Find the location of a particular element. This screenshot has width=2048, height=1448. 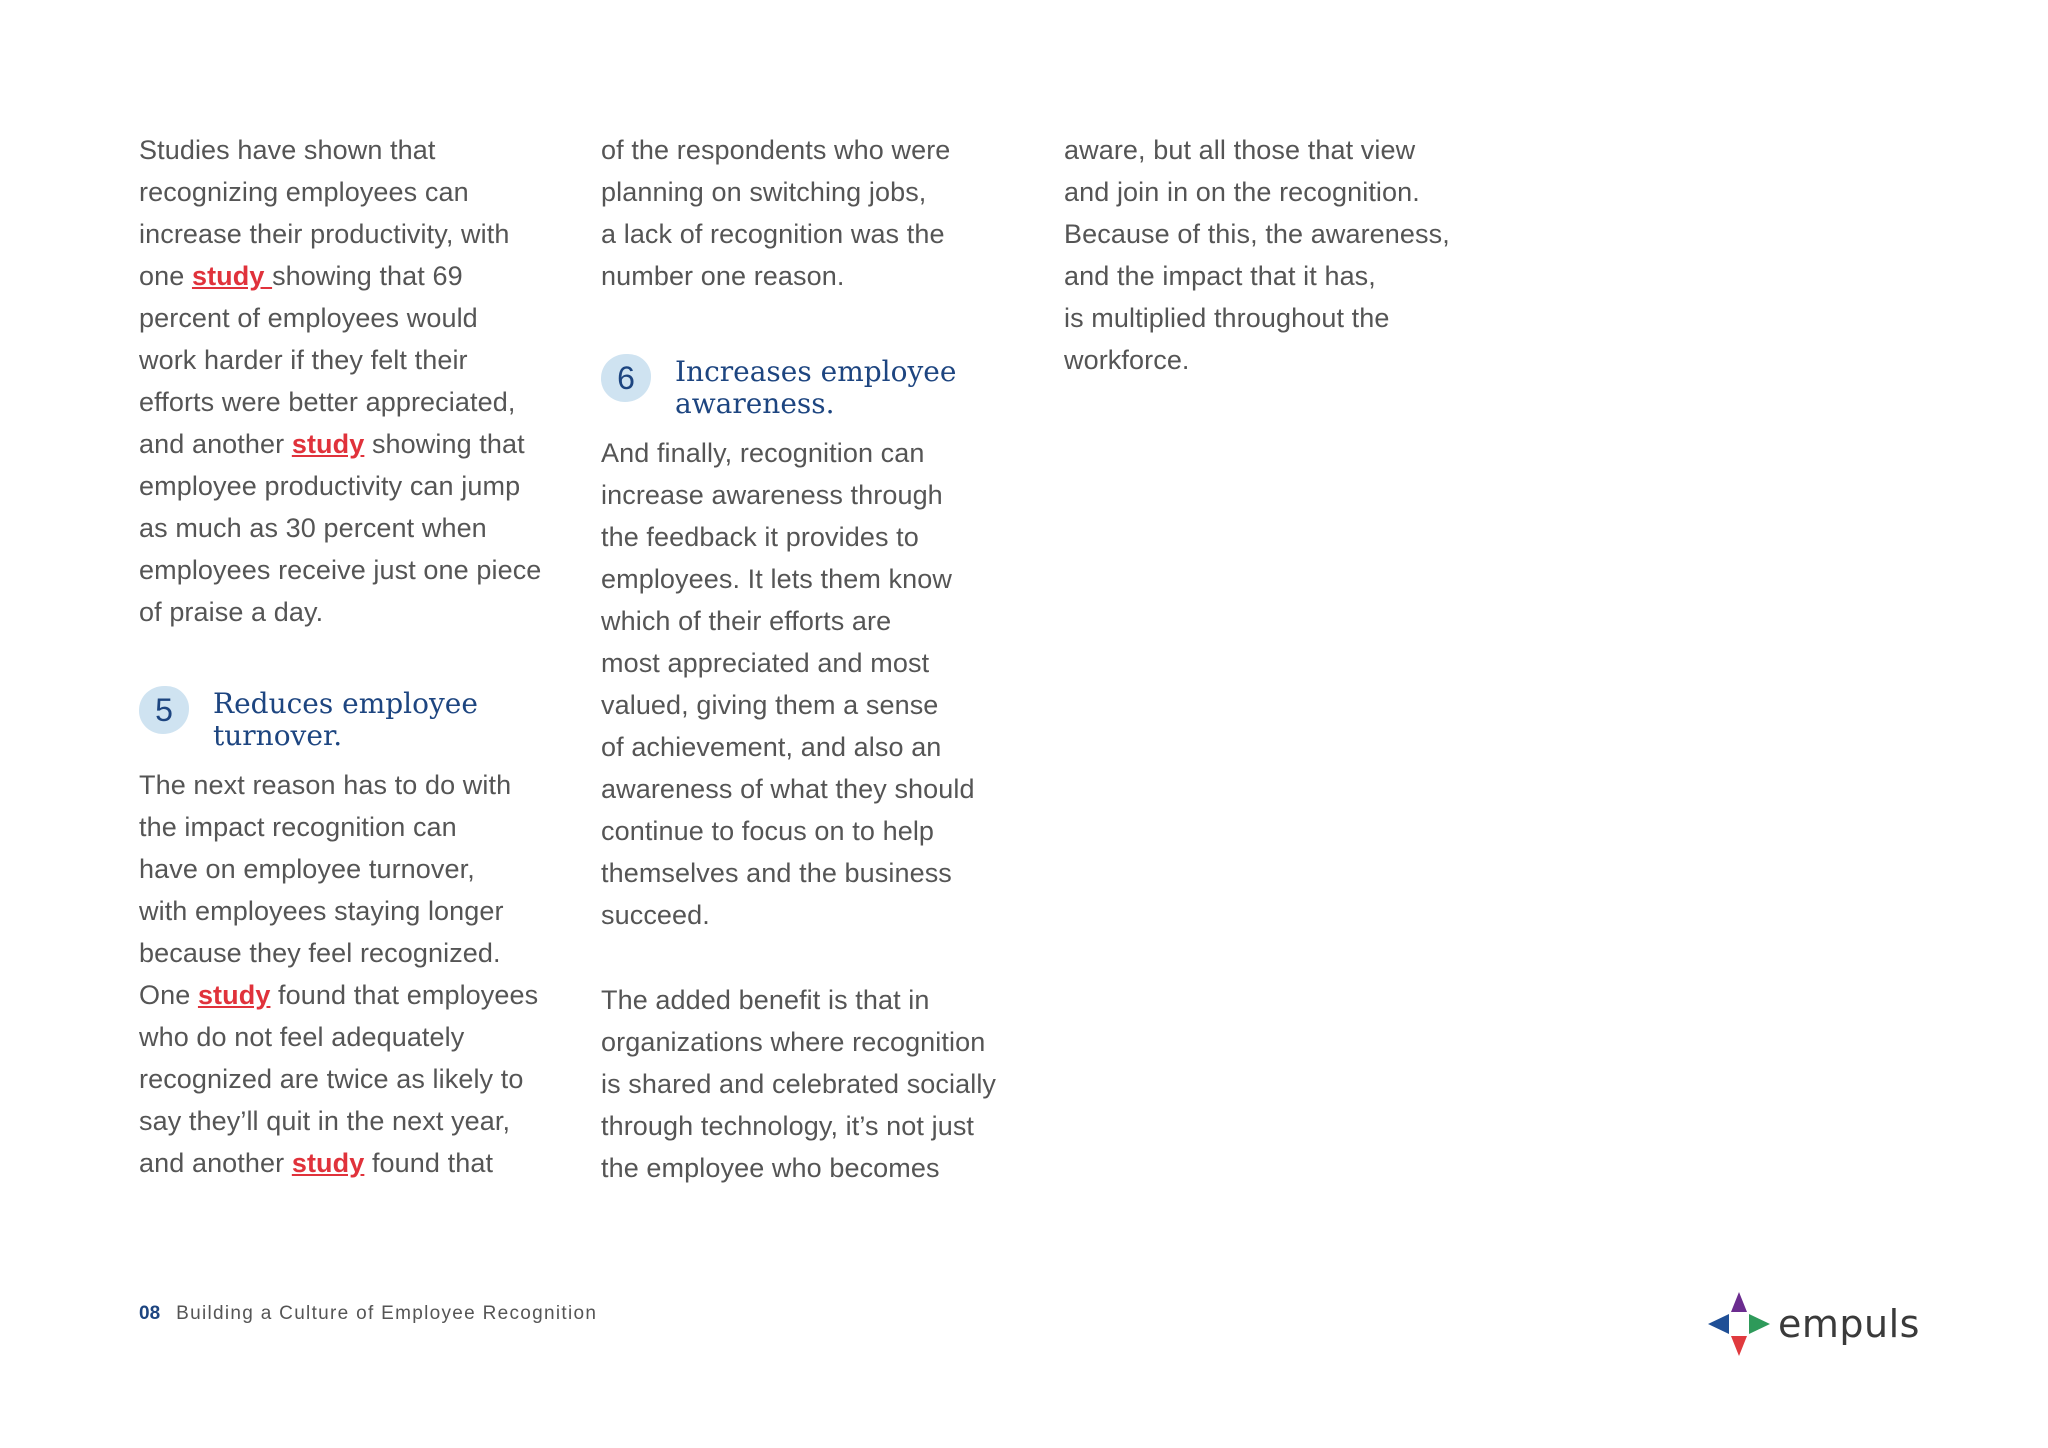

text-segment: of achievement, and also an is located at coordinates (771, 747).